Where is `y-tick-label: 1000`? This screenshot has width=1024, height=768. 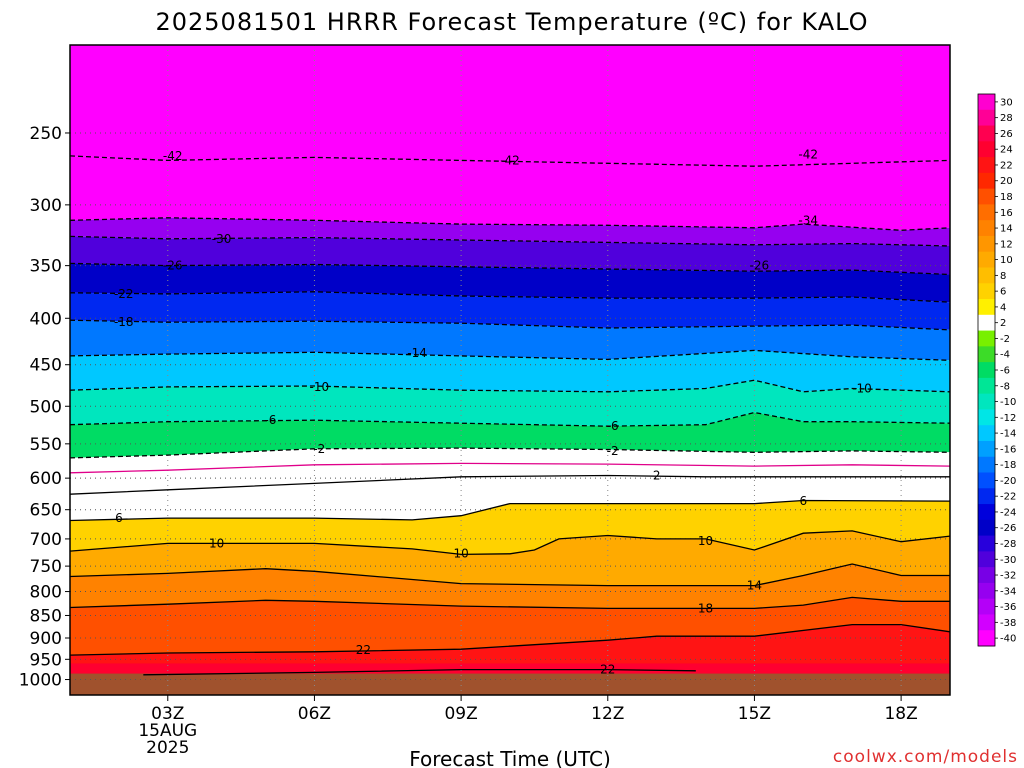 y-tick-label: 1000 is located at coordinates (40, 681).